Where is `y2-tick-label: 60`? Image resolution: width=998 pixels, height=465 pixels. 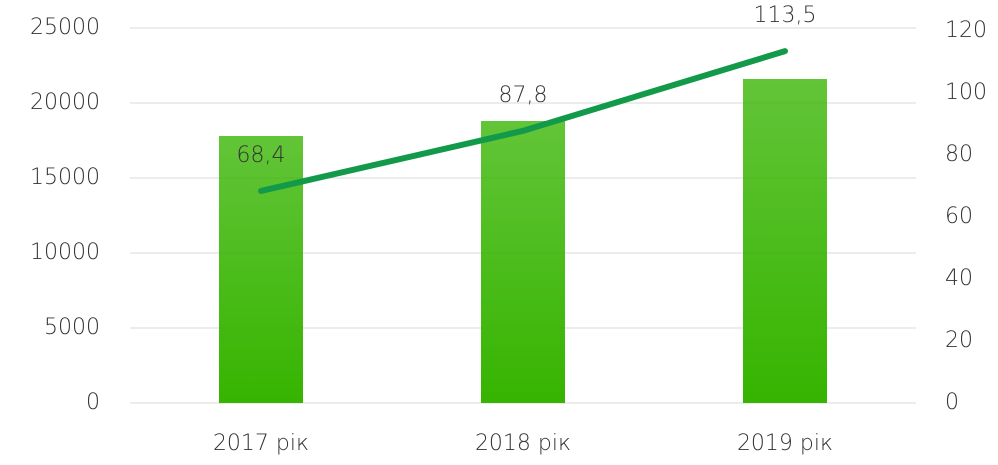 y2-tick-label: 60 is located at coordinates (959, 216).